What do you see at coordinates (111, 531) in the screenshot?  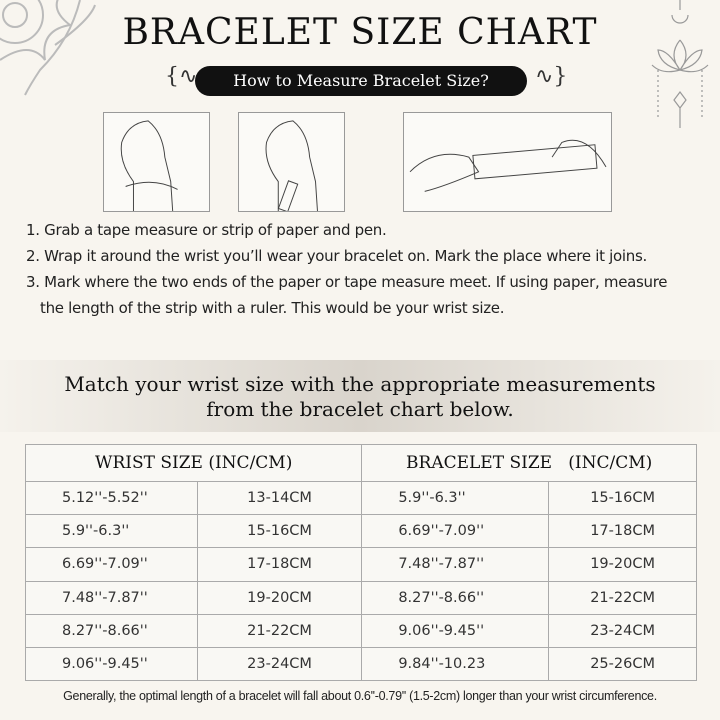 I see `wrist-inch-cell: 5.9''-6.3''` at bounding box center [111, 531].